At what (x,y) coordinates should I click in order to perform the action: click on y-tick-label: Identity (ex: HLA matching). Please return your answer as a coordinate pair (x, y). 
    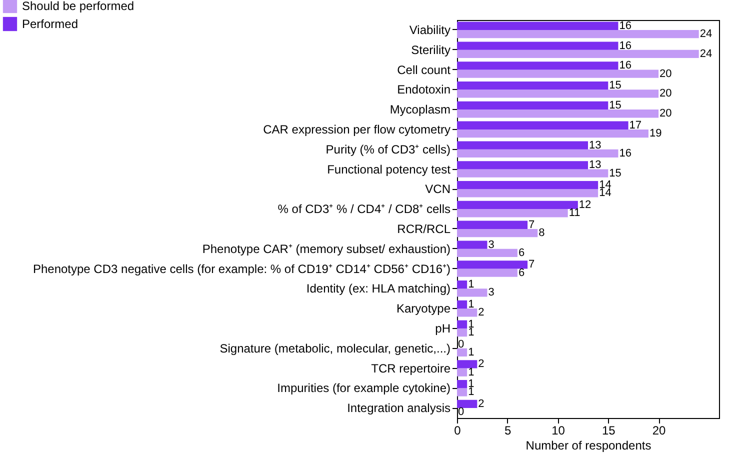
    Looking at the image, I should click on (378, 289).